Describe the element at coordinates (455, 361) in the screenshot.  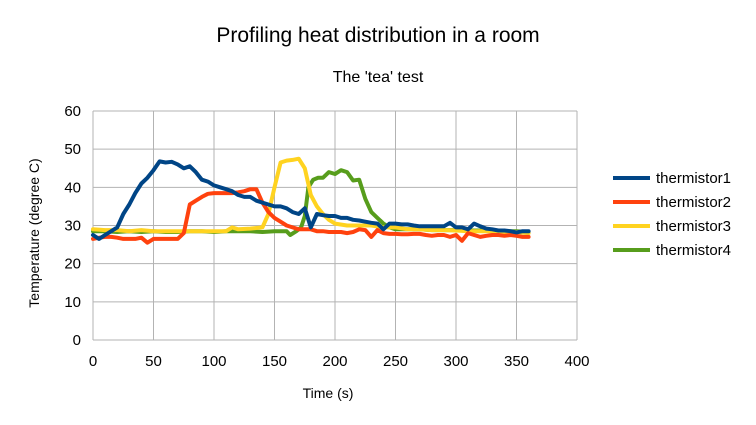
I see `x-tick-label: 300` at that location.